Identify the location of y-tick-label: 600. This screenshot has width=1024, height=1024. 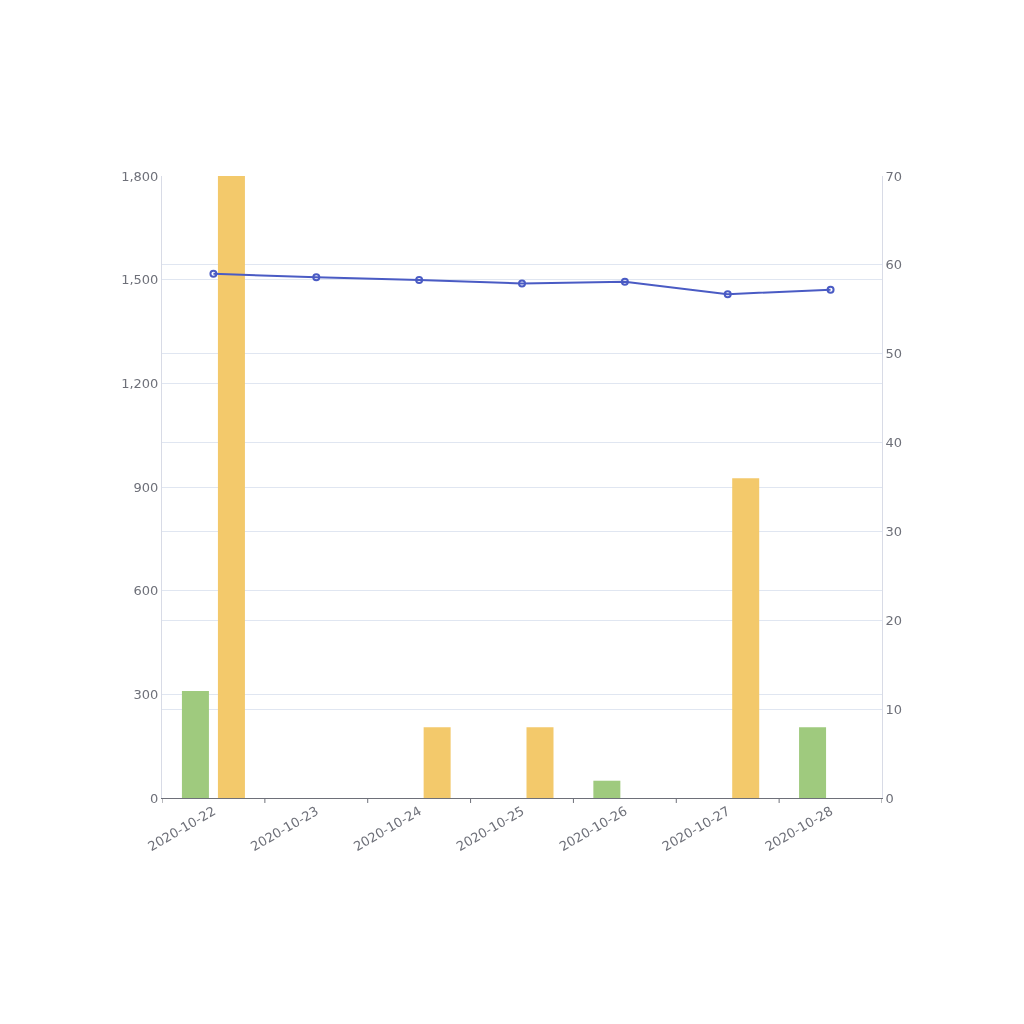
(146, 591).